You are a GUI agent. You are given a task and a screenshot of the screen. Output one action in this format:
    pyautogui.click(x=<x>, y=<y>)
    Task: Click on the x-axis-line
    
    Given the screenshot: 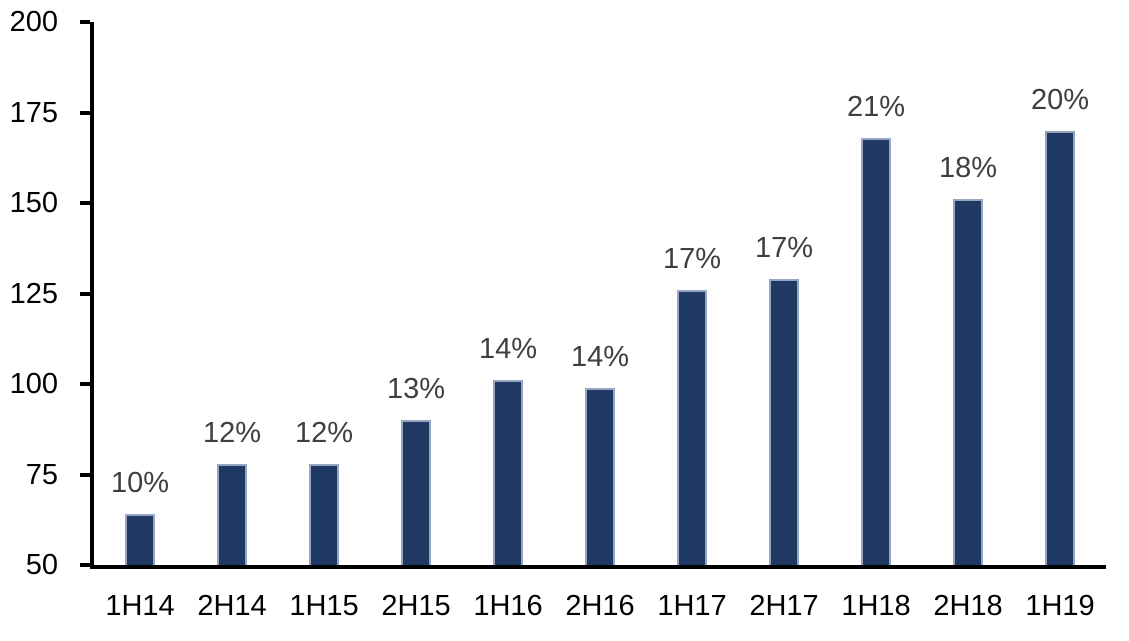 What is the action you would take?
    pyautogui.click(x=598, y=567)
    